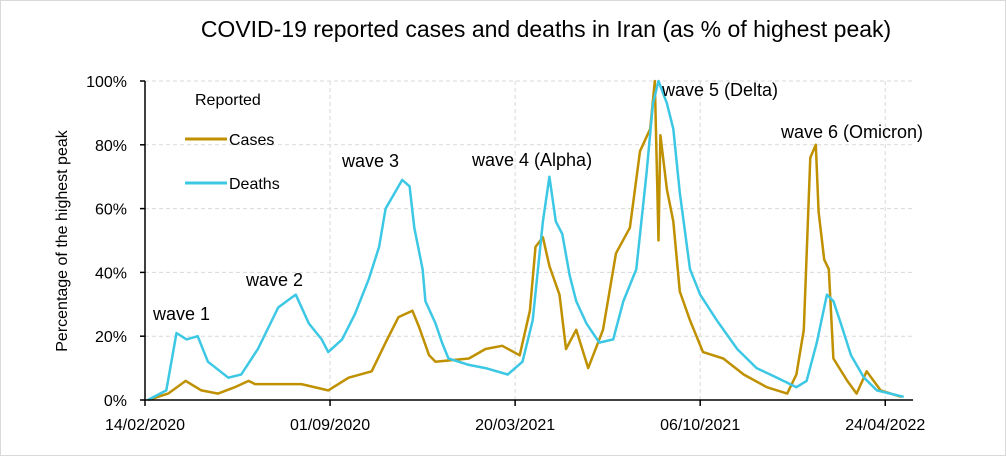  What do you see at coordinates (228, 100) in the screenshot?
I see `legend-title: Reported` at bounding box center [228, 100].